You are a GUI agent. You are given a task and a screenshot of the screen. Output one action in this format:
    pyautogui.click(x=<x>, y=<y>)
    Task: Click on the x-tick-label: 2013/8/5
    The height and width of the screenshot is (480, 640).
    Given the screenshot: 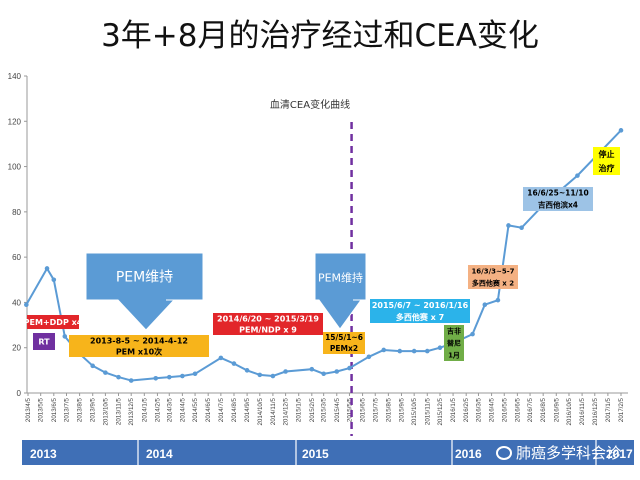 What is the action you would take?
    pyautogui.click(x=80, y=409)
    